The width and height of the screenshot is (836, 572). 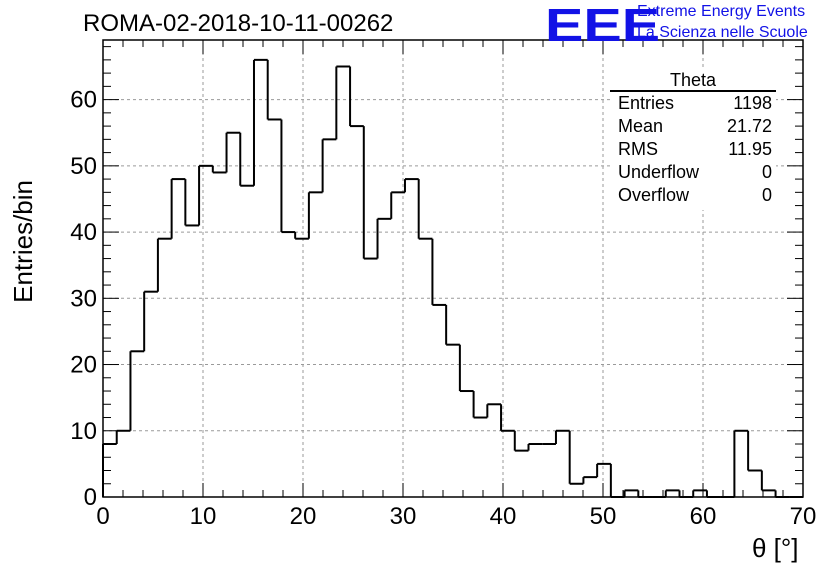 I want to click on y-tick-label: 30, so click(x=83, y=298).